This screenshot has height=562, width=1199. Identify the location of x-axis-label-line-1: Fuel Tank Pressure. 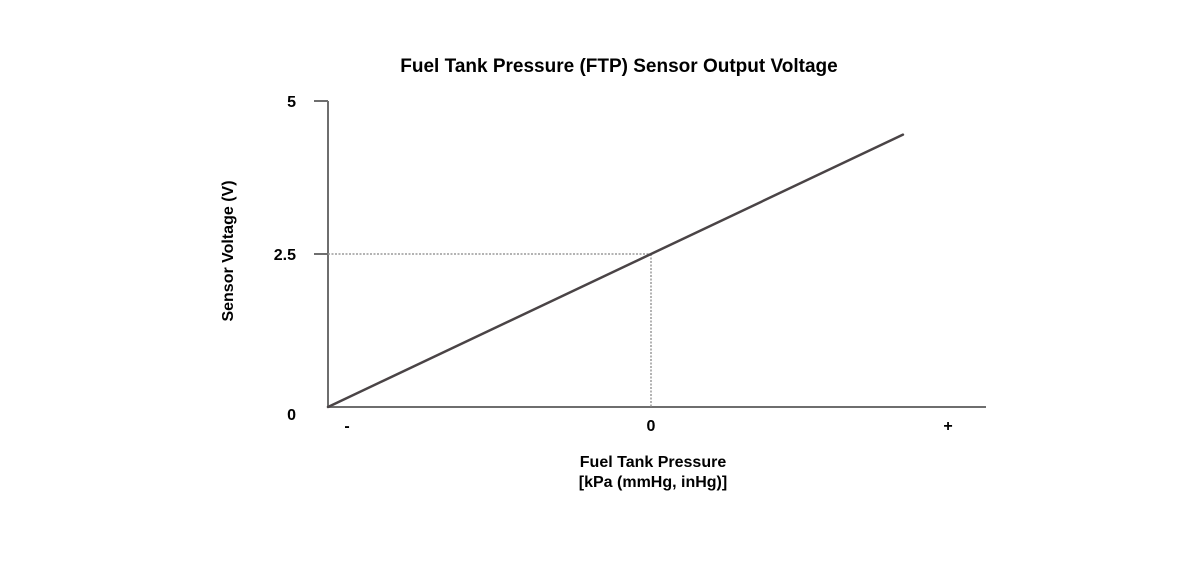
(653, 462).